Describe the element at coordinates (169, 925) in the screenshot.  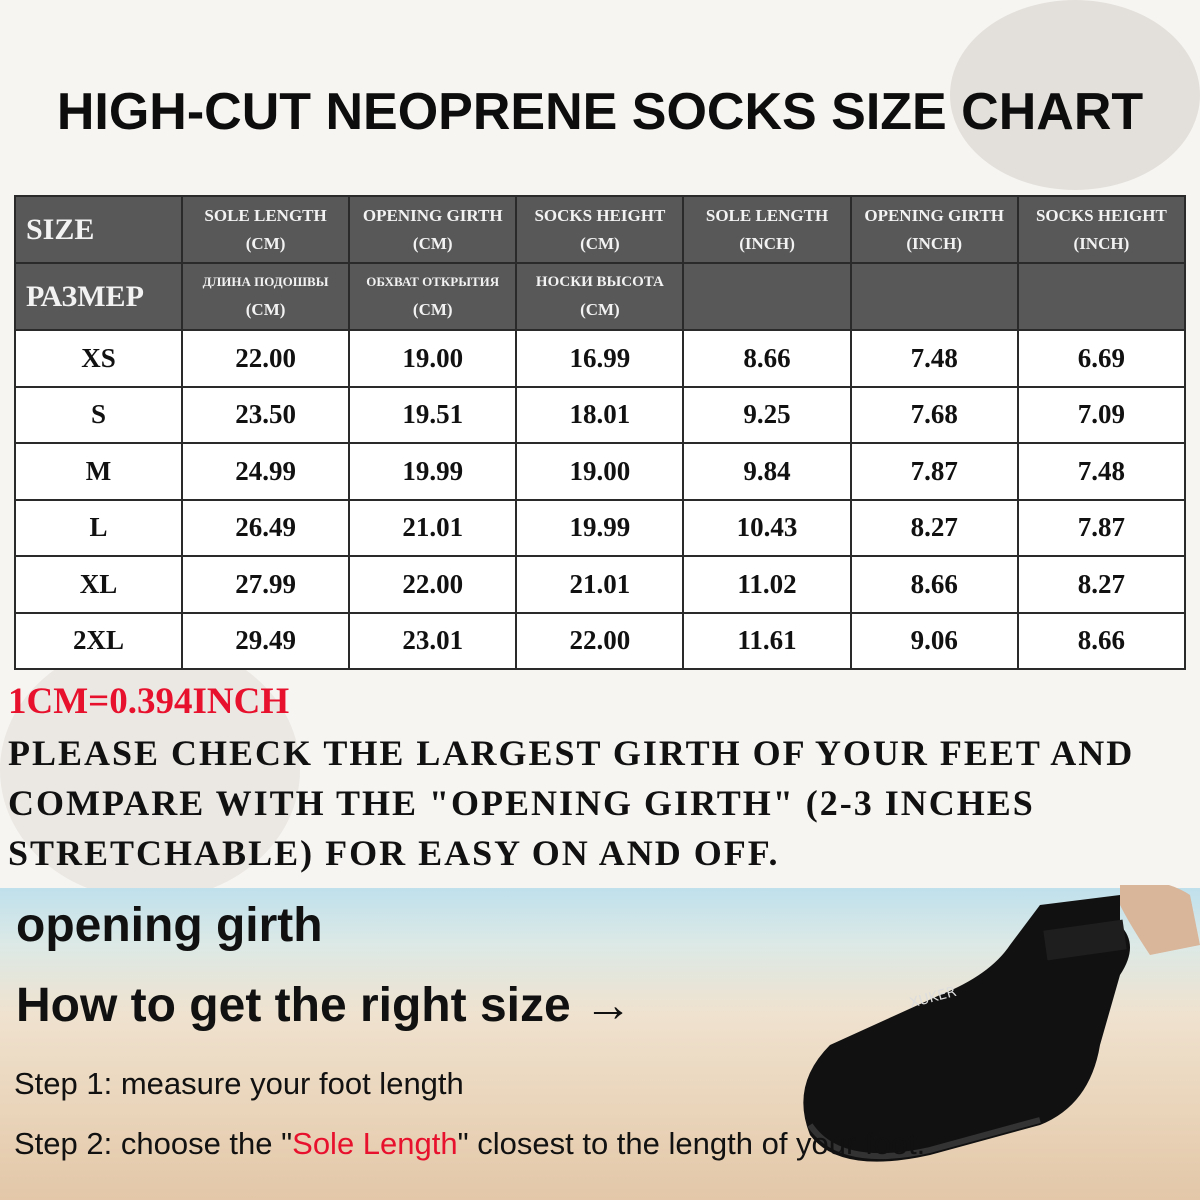
I see `opening-girth-label: opening girth` at that location.